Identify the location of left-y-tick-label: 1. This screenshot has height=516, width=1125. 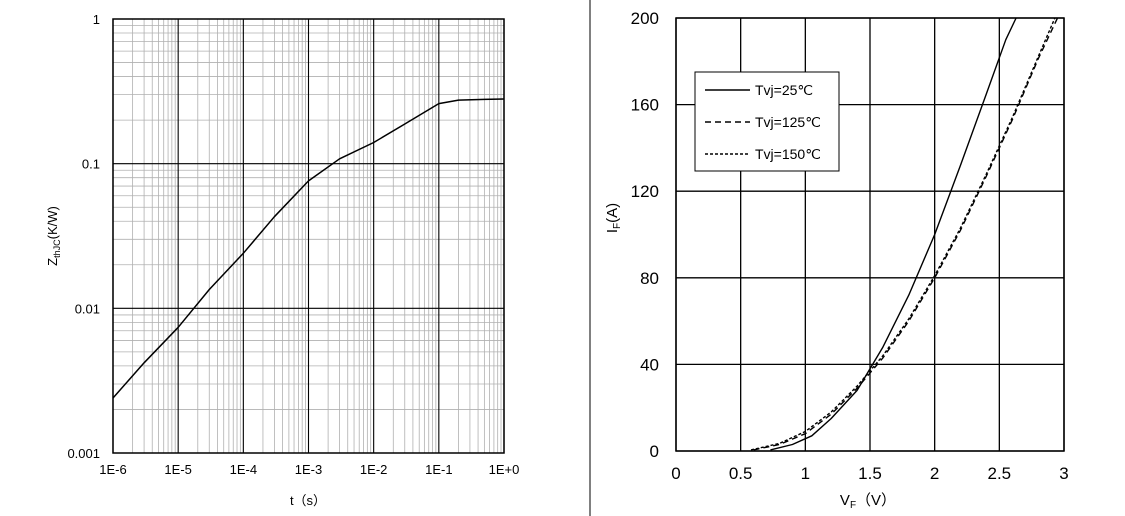
(96, 19).